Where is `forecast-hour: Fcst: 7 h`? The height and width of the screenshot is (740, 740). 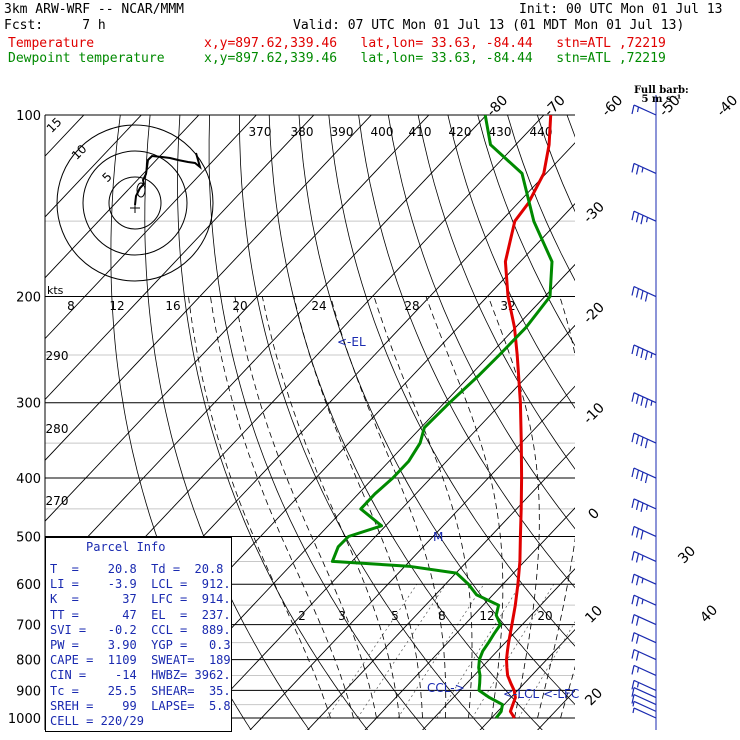
forecast-hour: Fcst: 7 h is located at coordinates (55, 25).